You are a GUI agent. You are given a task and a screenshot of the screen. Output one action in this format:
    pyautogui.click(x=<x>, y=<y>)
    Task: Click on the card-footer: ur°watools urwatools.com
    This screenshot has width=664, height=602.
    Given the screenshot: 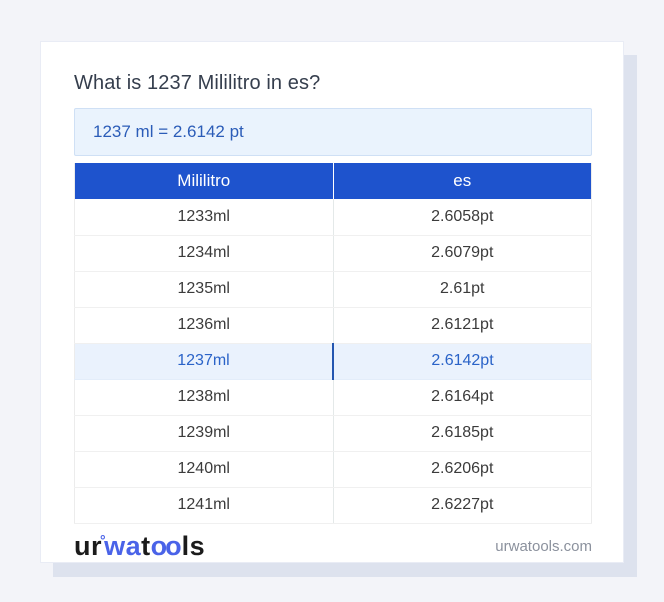 What is the action you would take?
    pyautogui.click(x=333, y=547)
    